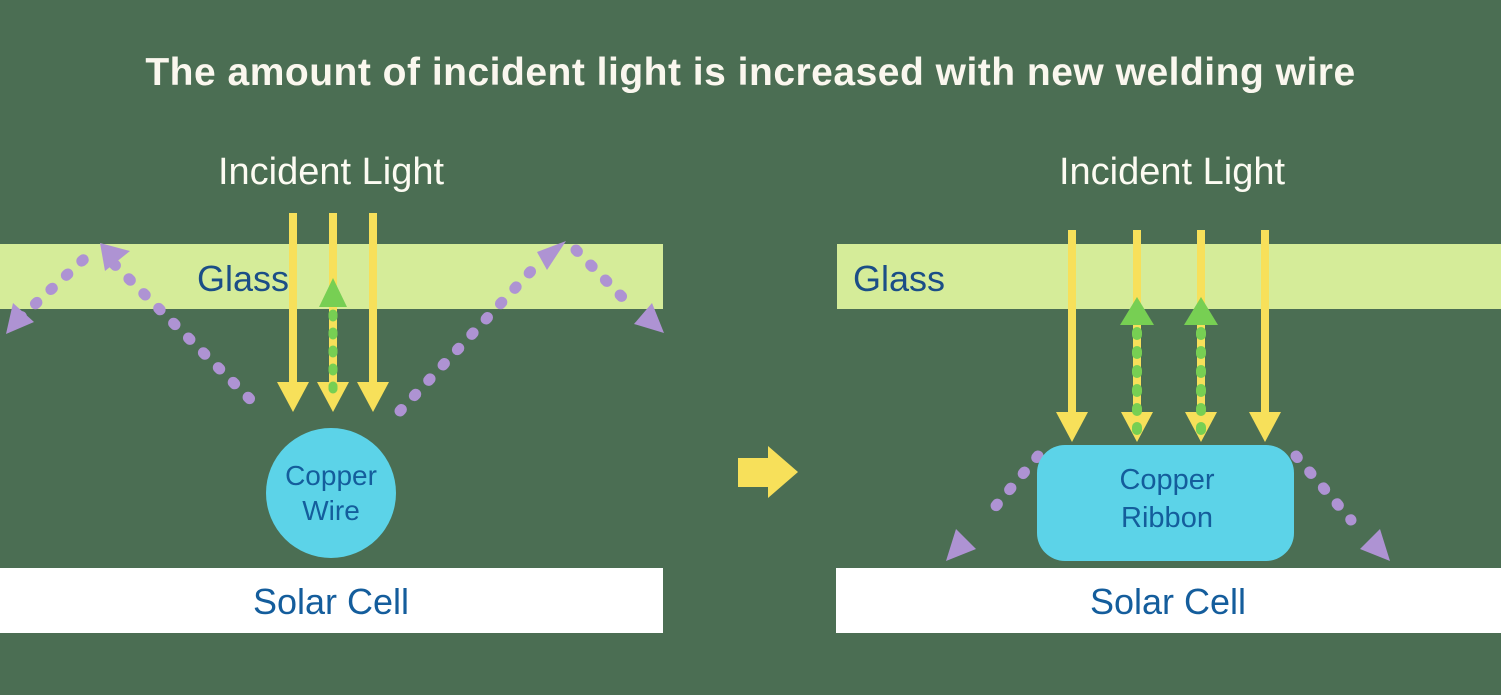  I want to click on copper-wire-circle, so click(331, 493).